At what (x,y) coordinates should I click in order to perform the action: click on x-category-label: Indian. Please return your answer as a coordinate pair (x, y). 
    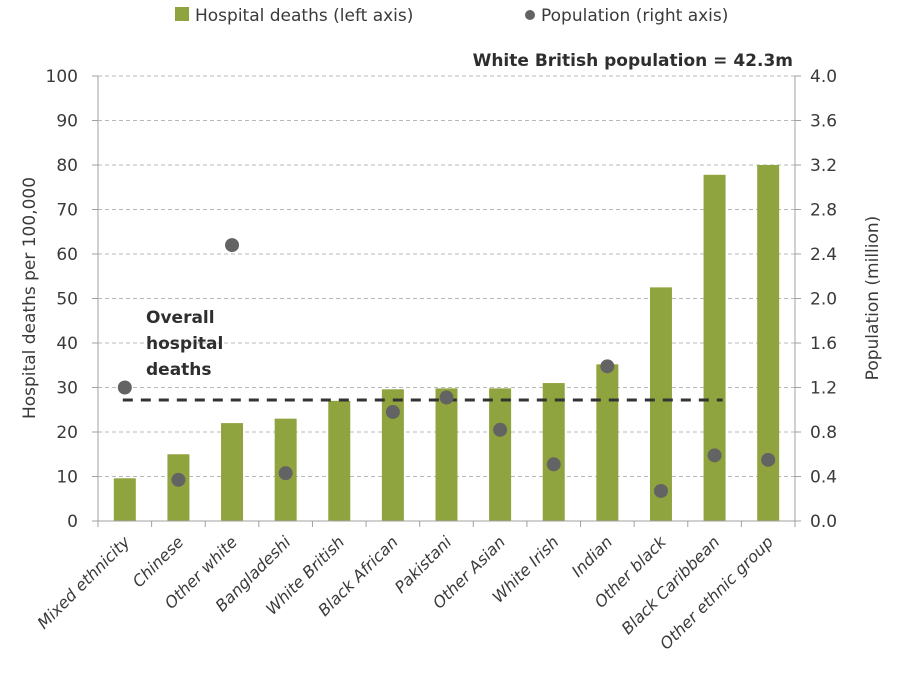
    Looking at the image, I should click on (592, 556).